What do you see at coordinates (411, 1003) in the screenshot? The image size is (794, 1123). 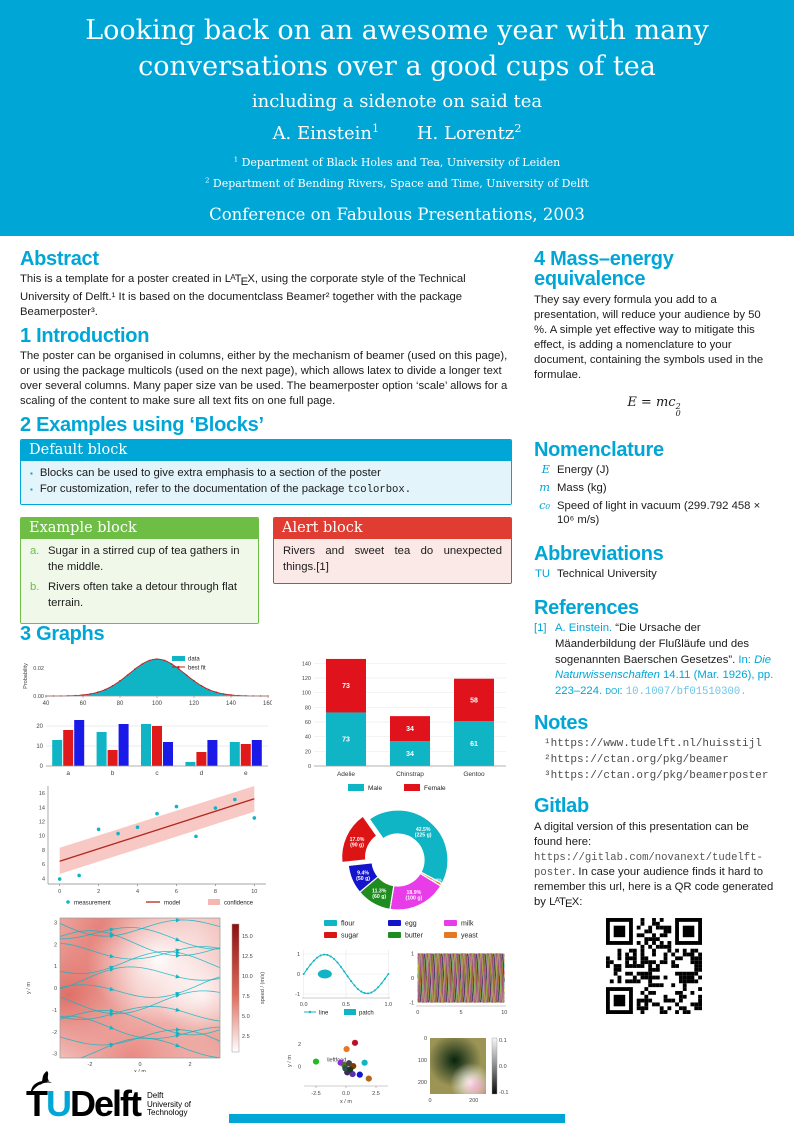 I see `svg-text: -1` at bounding box center [411, 1003].